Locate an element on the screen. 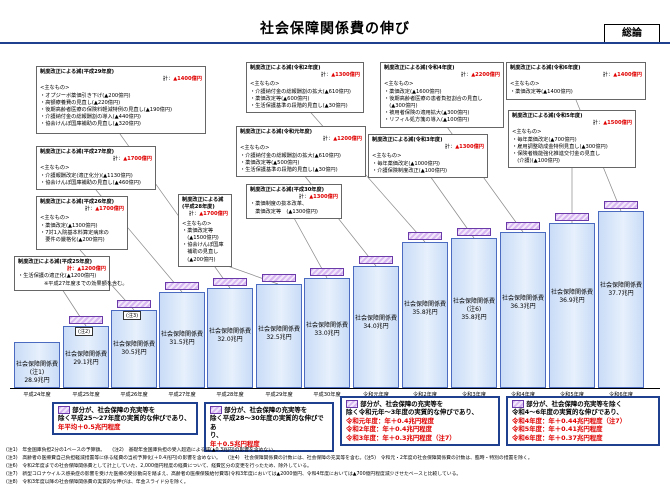 This screenshot has width=670, height=501. reform-box-total-value: ▲1400億円 is located at coordinates (627, 75).